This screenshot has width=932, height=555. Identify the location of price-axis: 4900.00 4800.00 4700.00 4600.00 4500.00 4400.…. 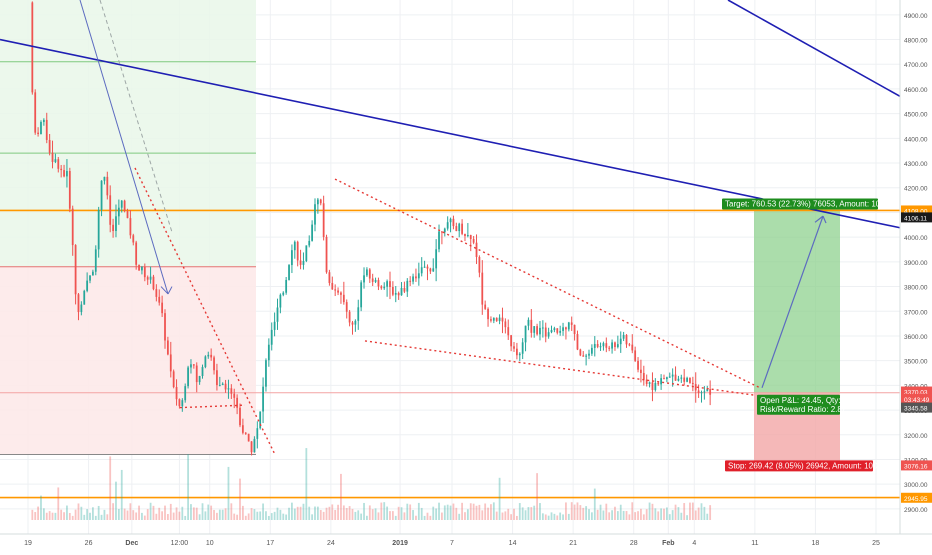
(915, 275).